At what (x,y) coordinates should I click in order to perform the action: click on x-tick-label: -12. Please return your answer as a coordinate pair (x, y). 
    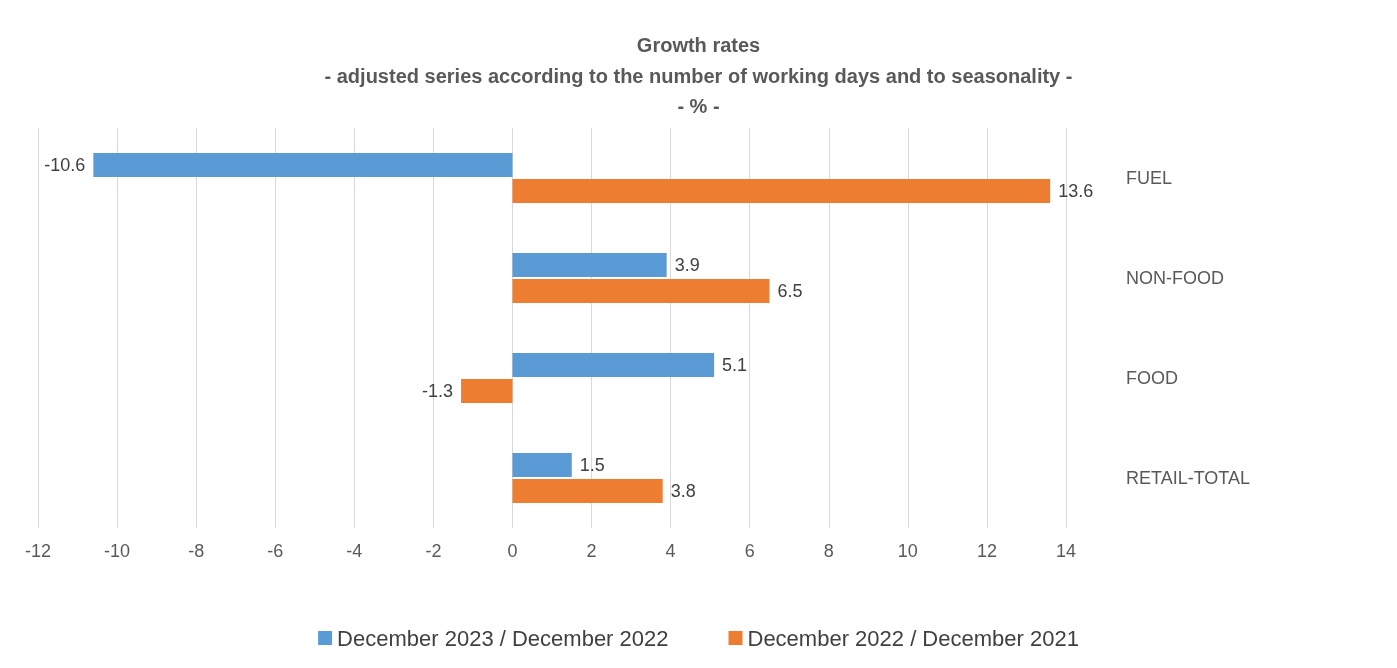
    Looking at the image, I should click on (38, 551).